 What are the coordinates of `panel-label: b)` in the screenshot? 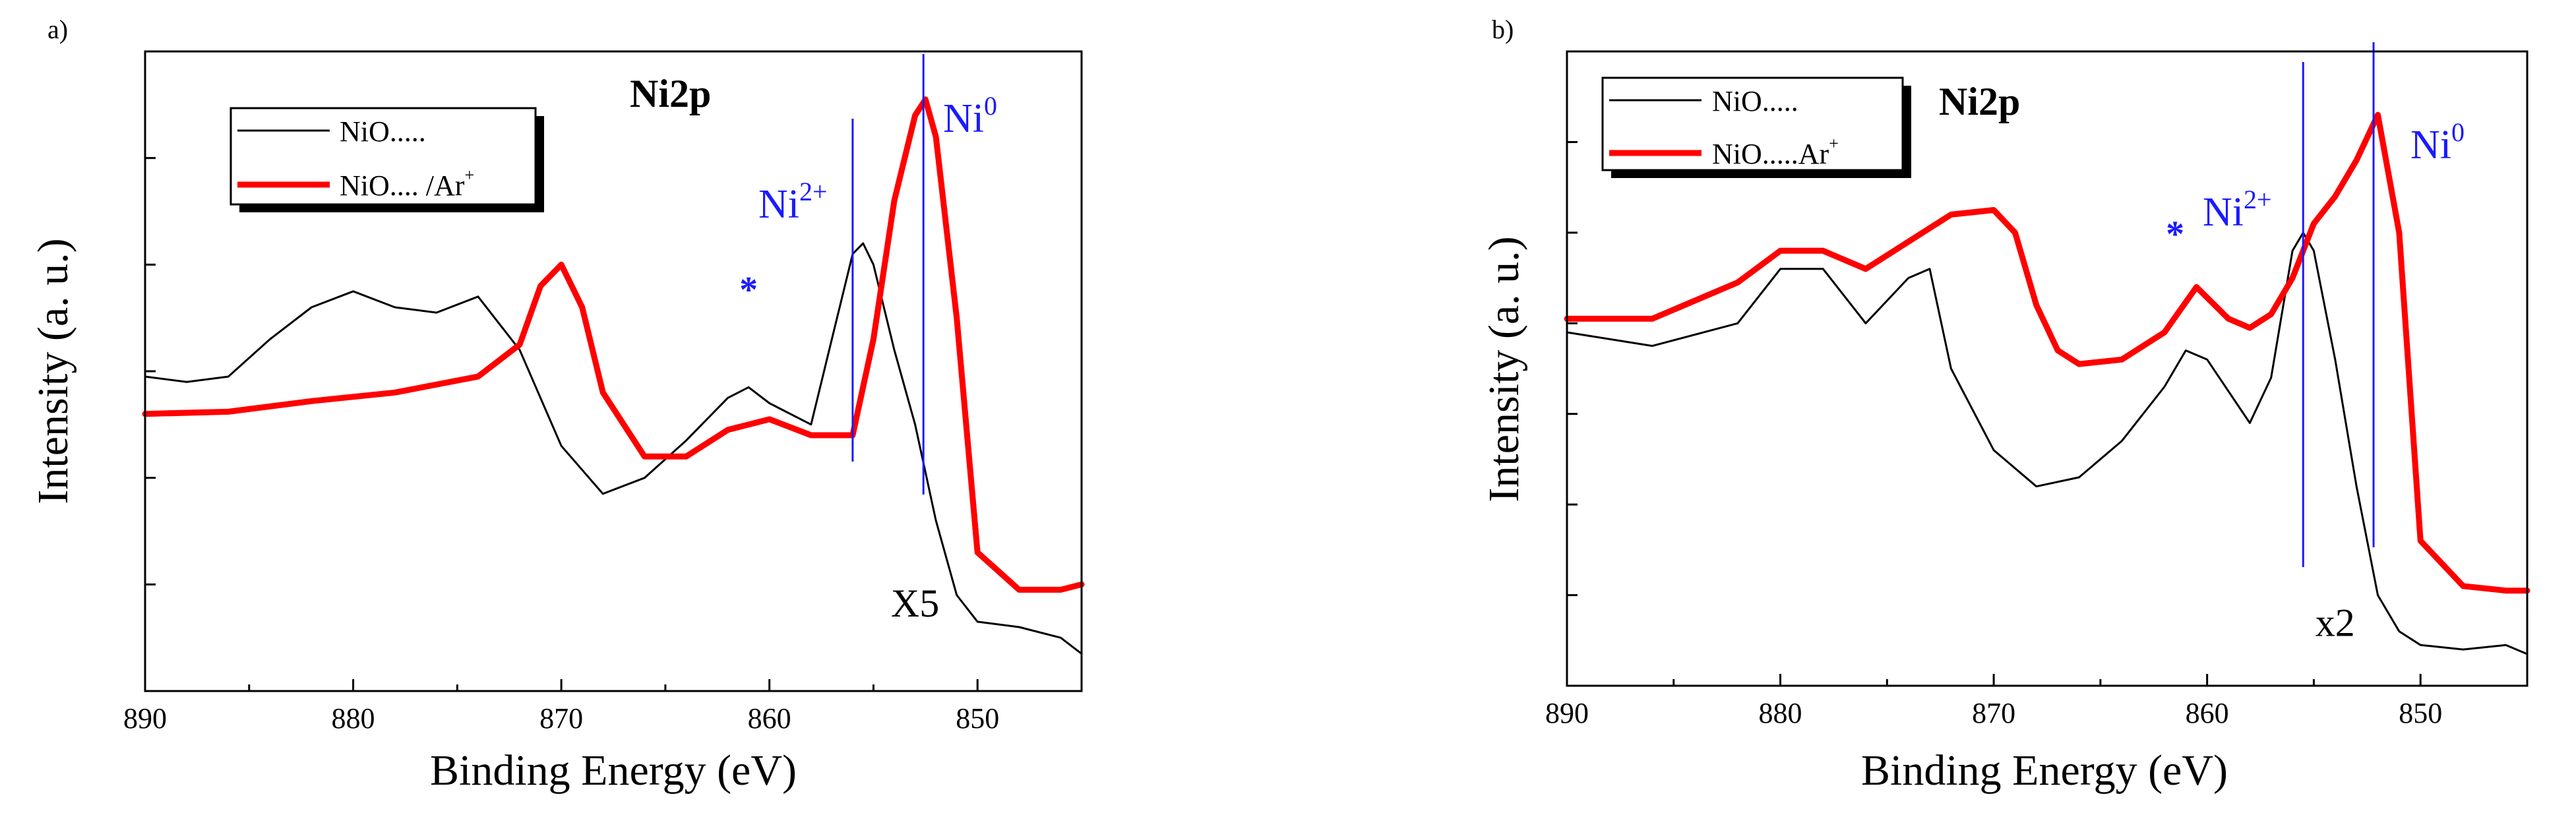 It's located at (1503, 29).